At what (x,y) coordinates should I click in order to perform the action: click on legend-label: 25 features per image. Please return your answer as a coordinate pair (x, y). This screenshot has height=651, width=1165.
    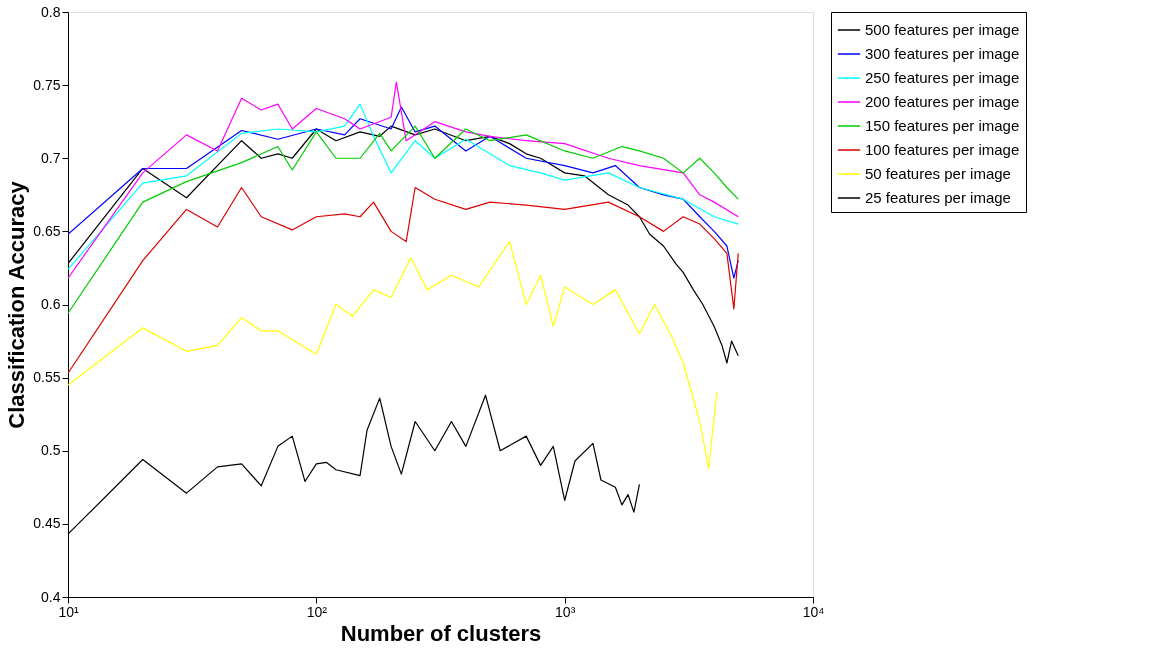
    Looking at the image, I should click on (938, 197).